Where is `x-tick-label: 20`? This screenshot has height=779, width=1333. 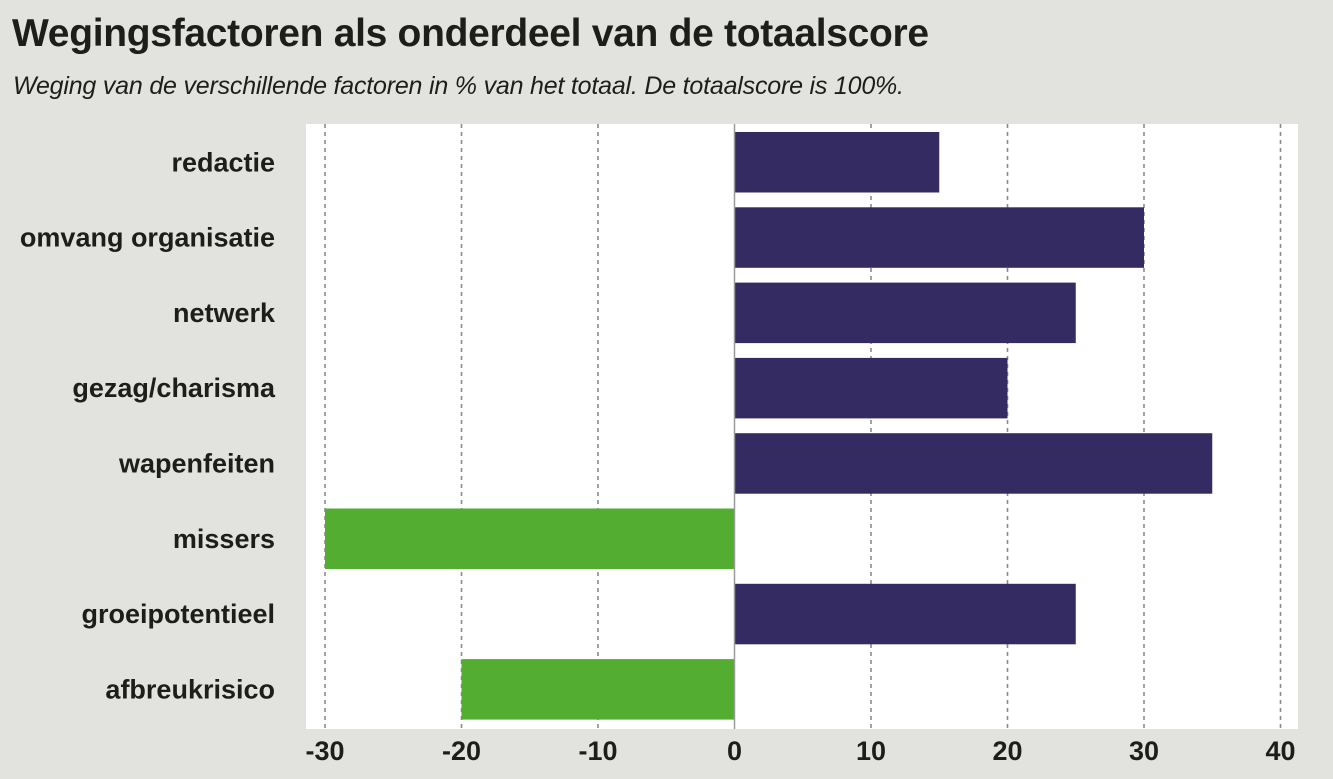
x-tick-label: 20 is located at coordinates (1007, 751).